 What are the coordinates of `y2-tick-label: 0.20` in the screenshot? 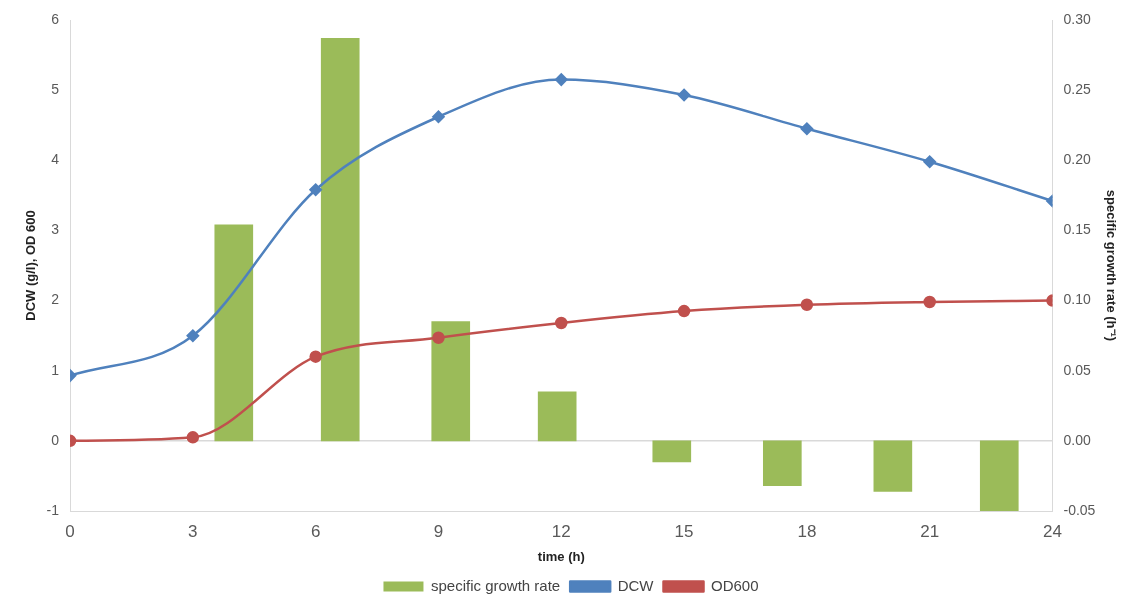 It's located at (1077, 159).